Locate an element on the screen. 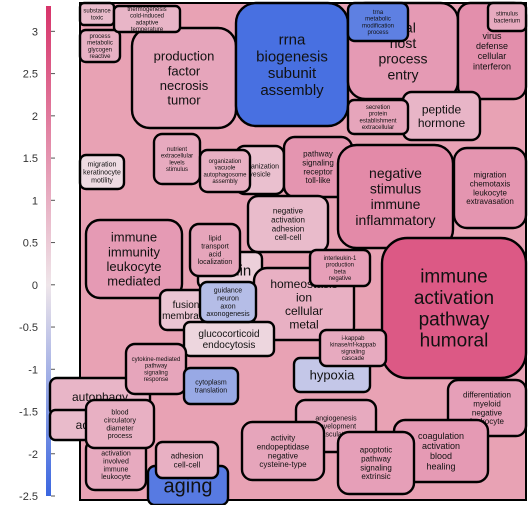 This screenshot has width=530, height=505. colorbar-gradient is located at coordinates (48, 251).